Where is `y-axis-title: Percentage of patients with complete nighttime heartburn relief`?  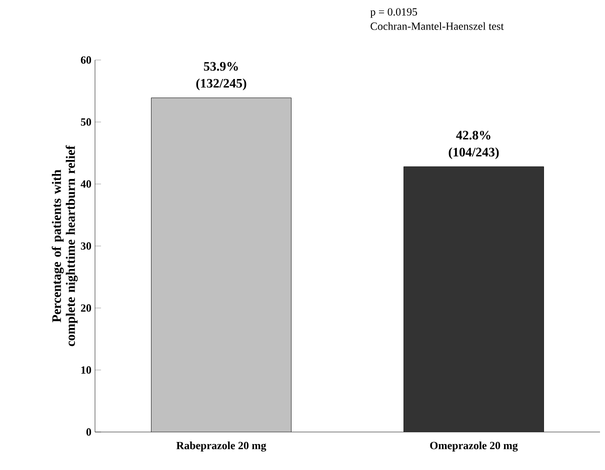 y-axis-title: Percentage of patients with complete nighttime heartburn relief is located at coordinates (65, 245).